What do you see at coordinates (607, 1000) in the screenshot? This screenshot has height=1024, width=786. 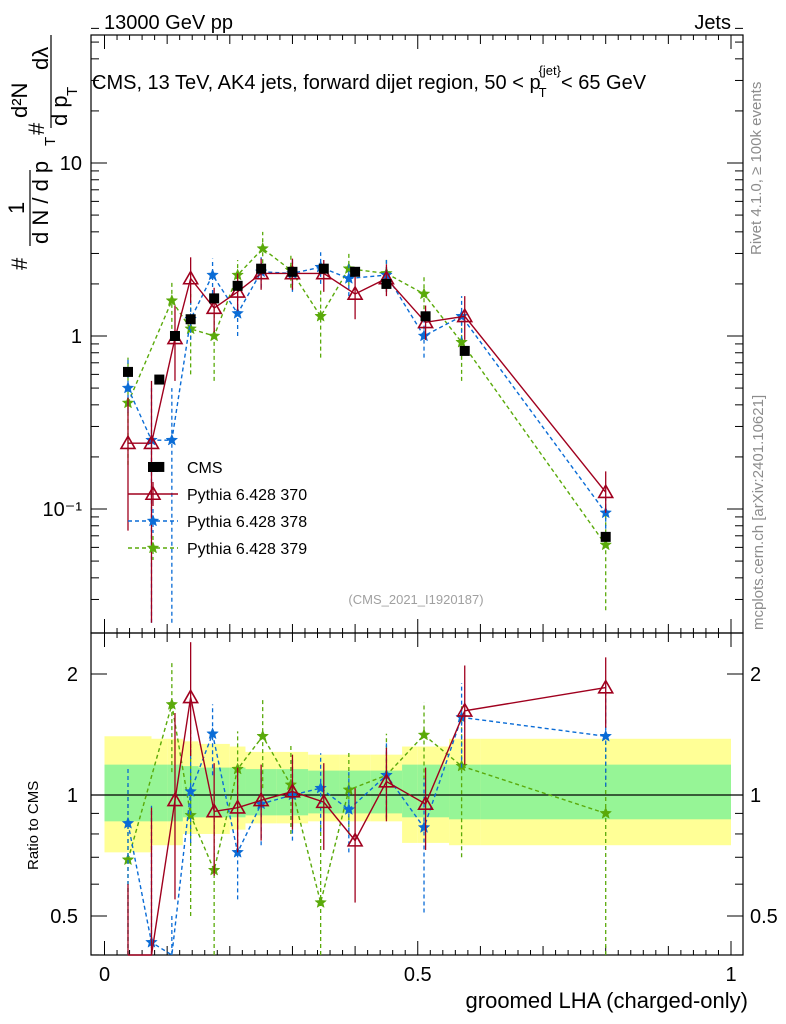 I see `x-axis-label: groomed LHA (charged-only)` at bounding box center [607, 1000].